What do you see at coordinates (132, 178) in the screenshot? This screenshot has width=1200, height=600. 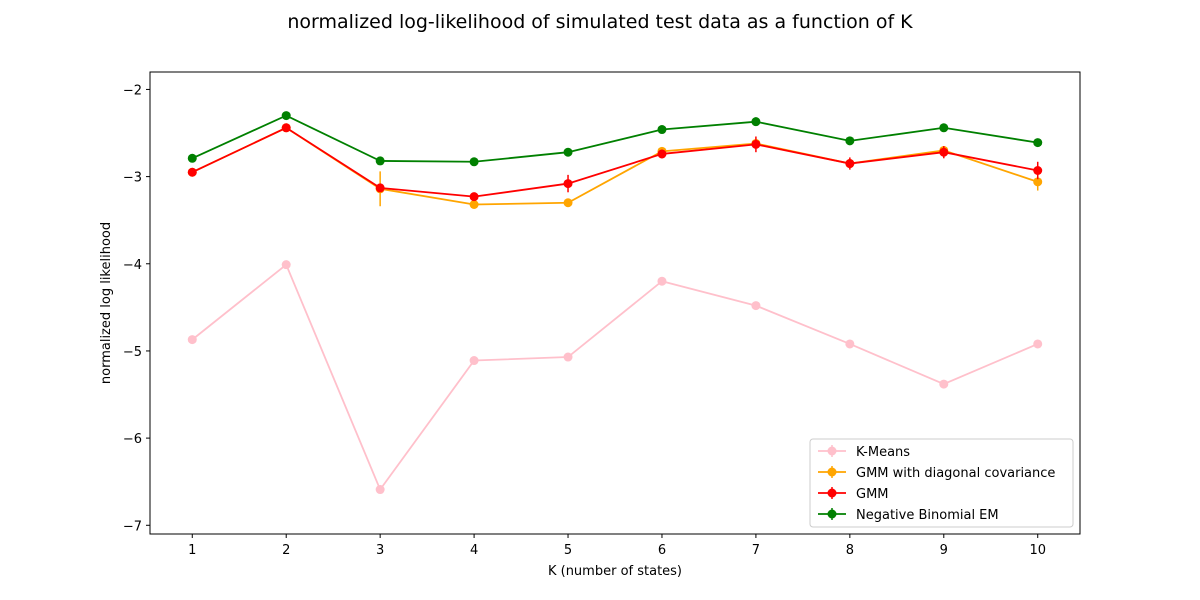 I see `y-tick-label: −3` at bounding box center [132, 178].